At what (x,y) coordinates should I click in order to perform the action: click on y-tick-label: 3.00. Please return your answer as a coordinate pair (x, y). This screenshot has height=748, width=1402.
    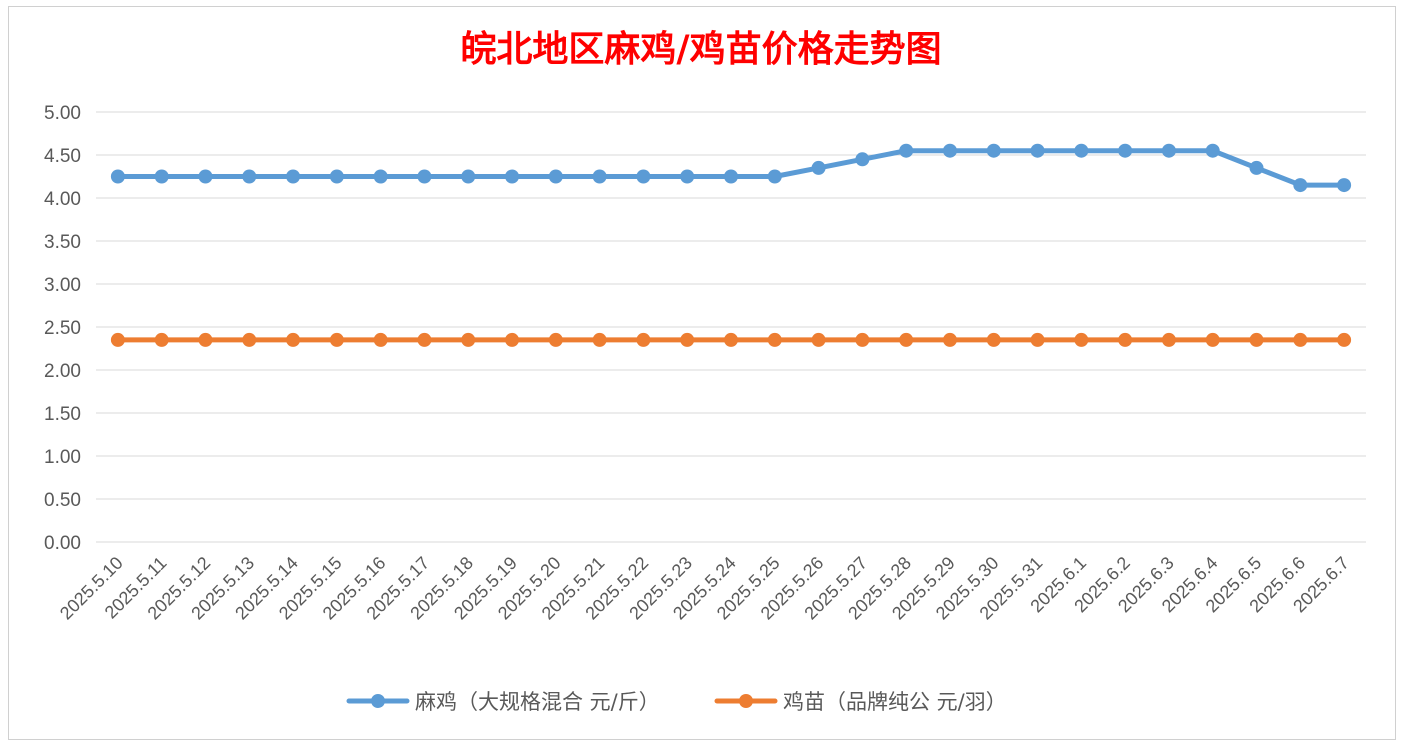
    Looking at the image, I should click on (62, 285).